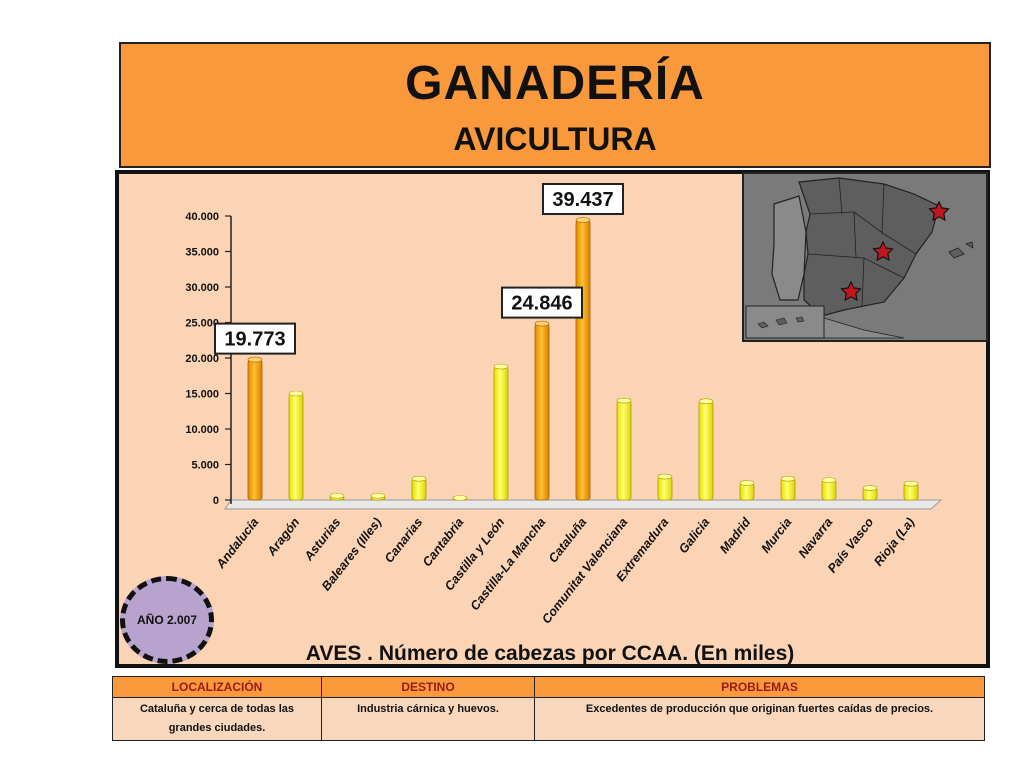 The width and height of the screenshot is (1024, 768). I want to click on y-tick-label: 0, so click(216, 501).